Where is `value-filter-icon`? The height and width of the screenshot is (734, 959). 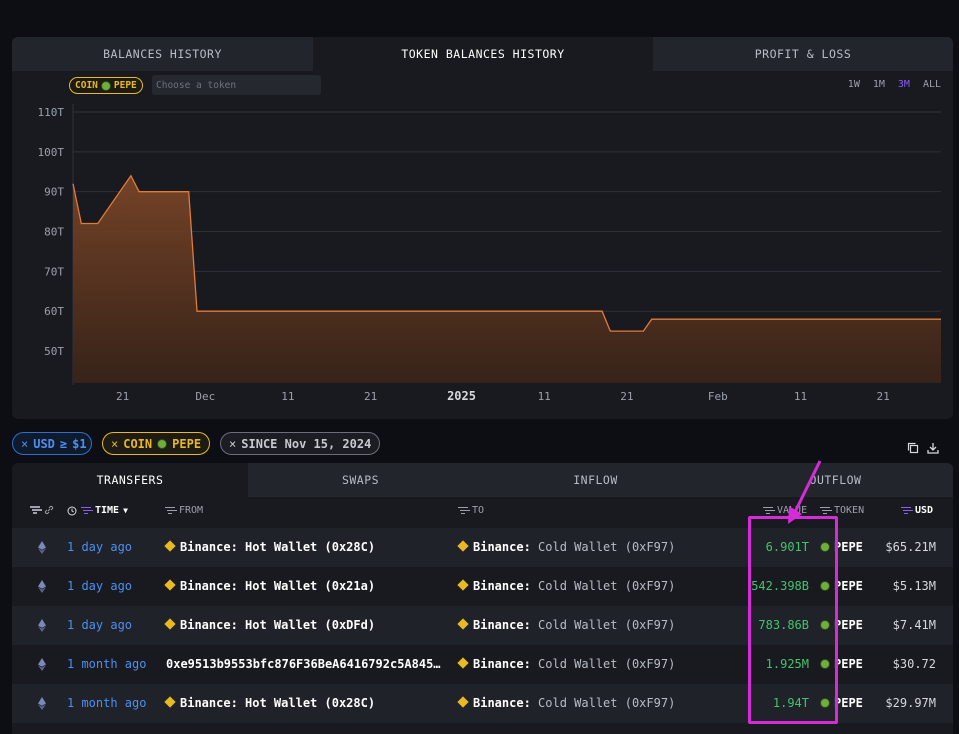
value-filter-icon is located at coordinates (768, 510).